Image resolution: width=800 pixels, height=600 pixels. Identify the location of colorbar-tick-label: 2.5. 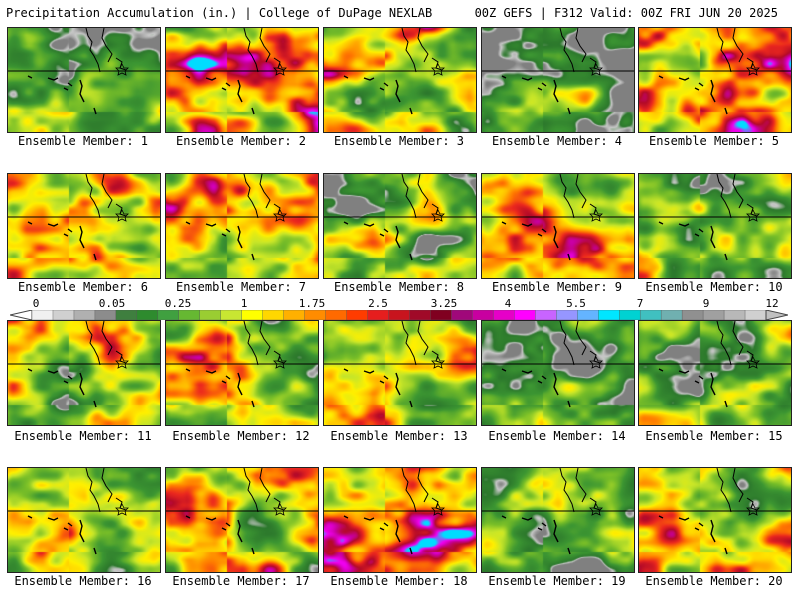
(378, 303).